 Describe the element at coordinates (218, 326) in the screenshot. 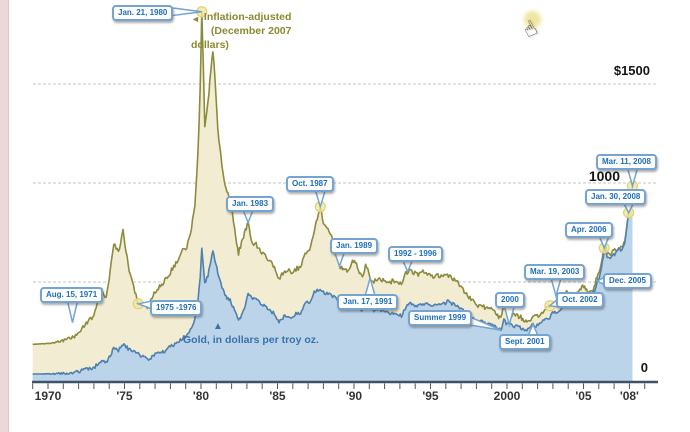

I see `up-triangle-icon: ▲` at that location.